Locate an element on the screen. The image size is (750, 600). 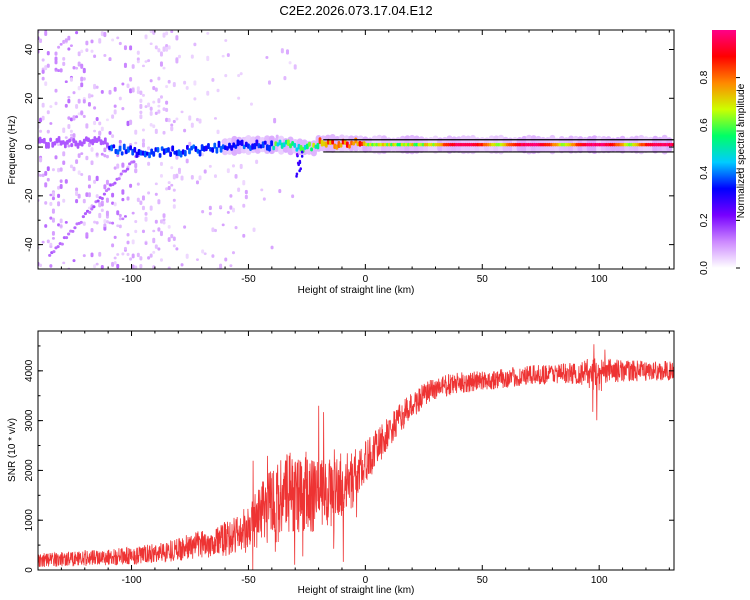
y-tick-label: 20 is located at coordinates (29, 98).